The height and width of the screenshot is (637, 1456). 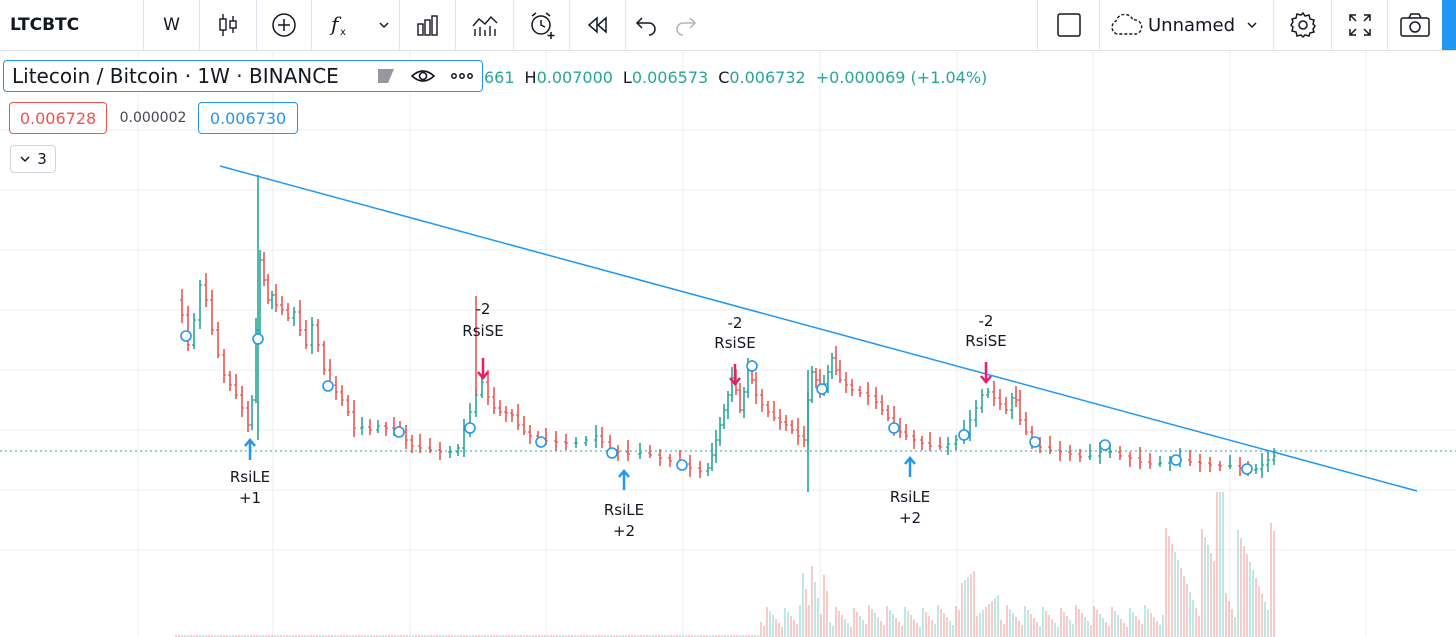 I want to click on cloud-icon, so click(x=1127, y=24).